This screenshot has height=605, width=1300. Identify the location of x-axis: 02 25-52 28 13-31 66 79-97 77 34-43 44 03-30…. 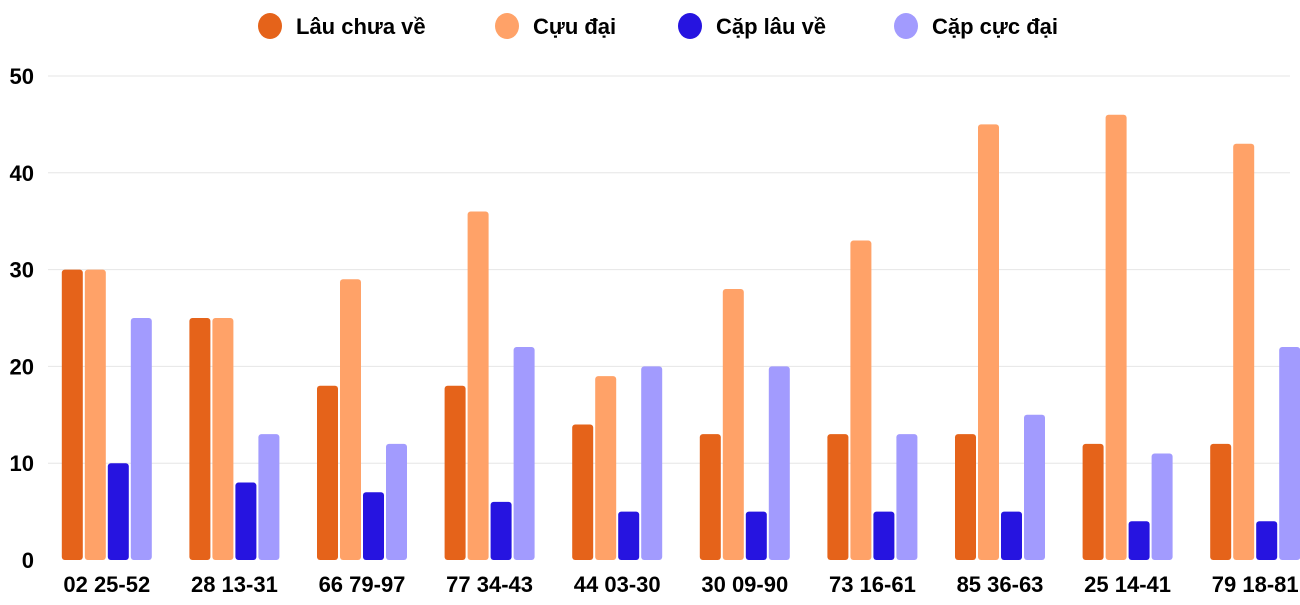
(680, 584).